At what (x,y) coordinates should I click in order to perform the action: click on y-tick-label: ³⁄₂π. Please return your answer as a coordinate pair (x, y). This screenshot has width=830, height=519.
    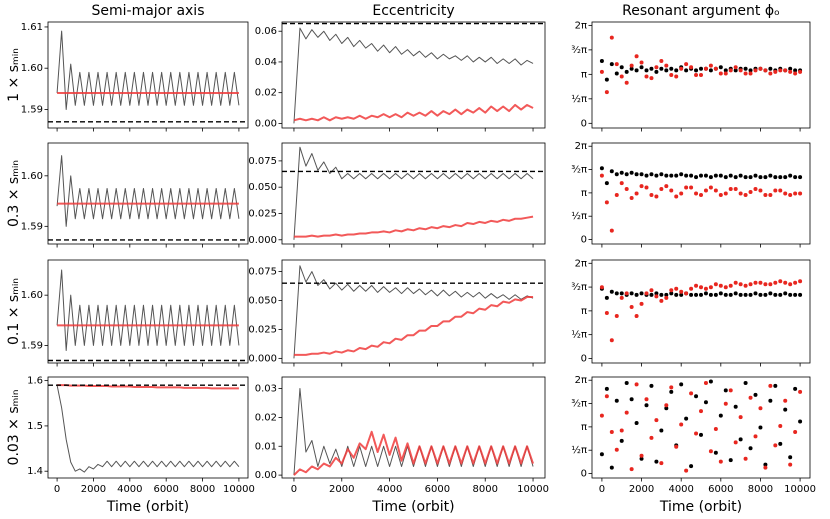
    Looking at the image, I should click on (579, 50).